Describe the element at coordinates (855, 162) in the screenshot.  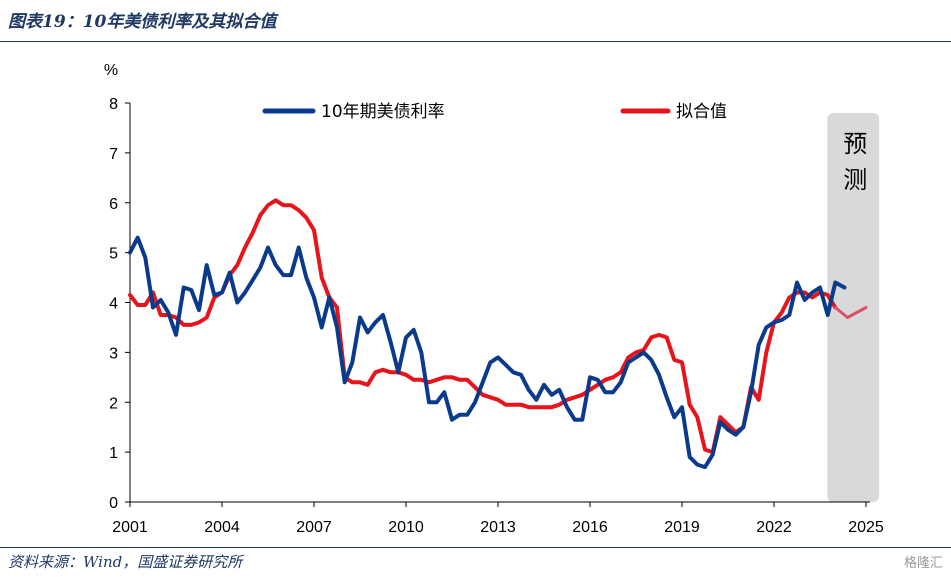
I see `forecast-label: 预 测` at that location.